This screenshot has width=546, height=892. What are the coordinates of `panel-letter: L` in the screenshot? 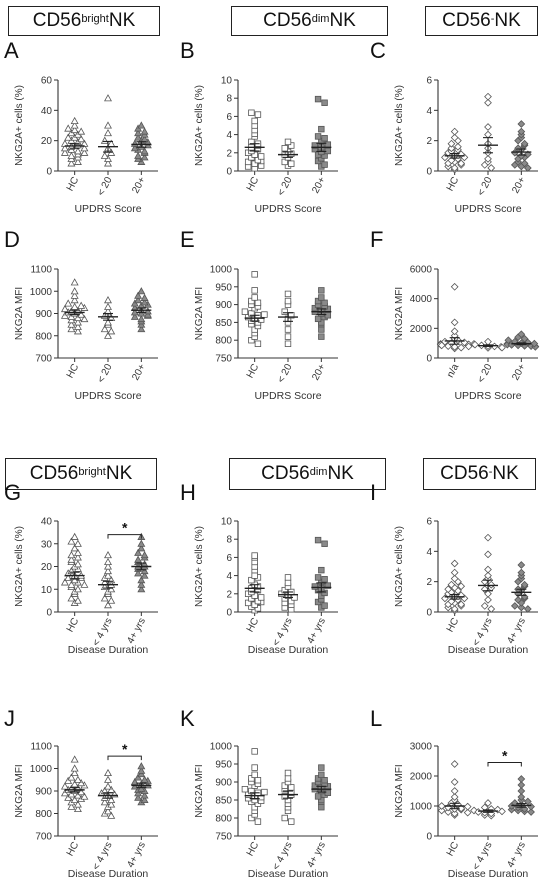 It's located at (376, 718).